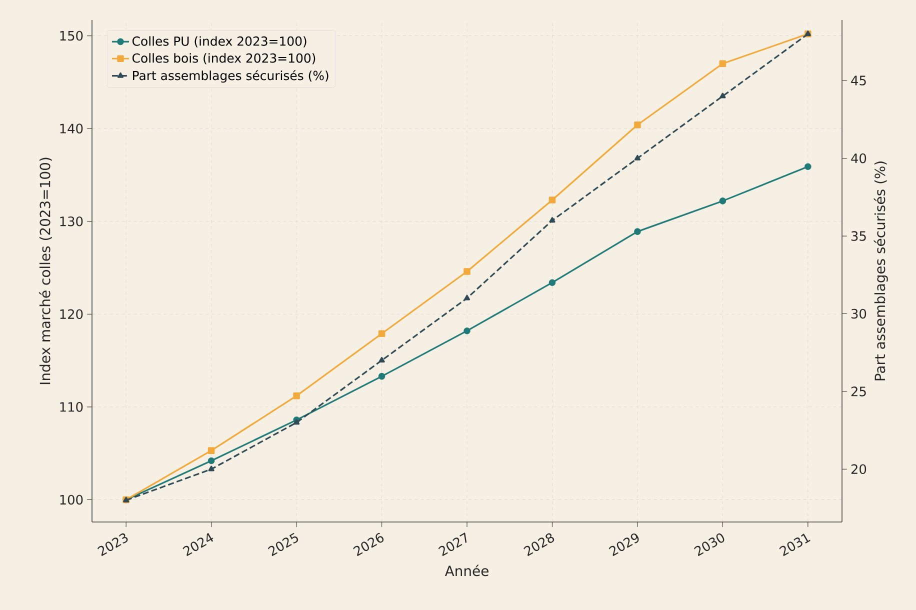 Image resolution: width=916 pixels, height=610 pixels. Describe the element at coordinates (858, 391) in the screenshot. I see `y2-tick-label: 25` at that location.